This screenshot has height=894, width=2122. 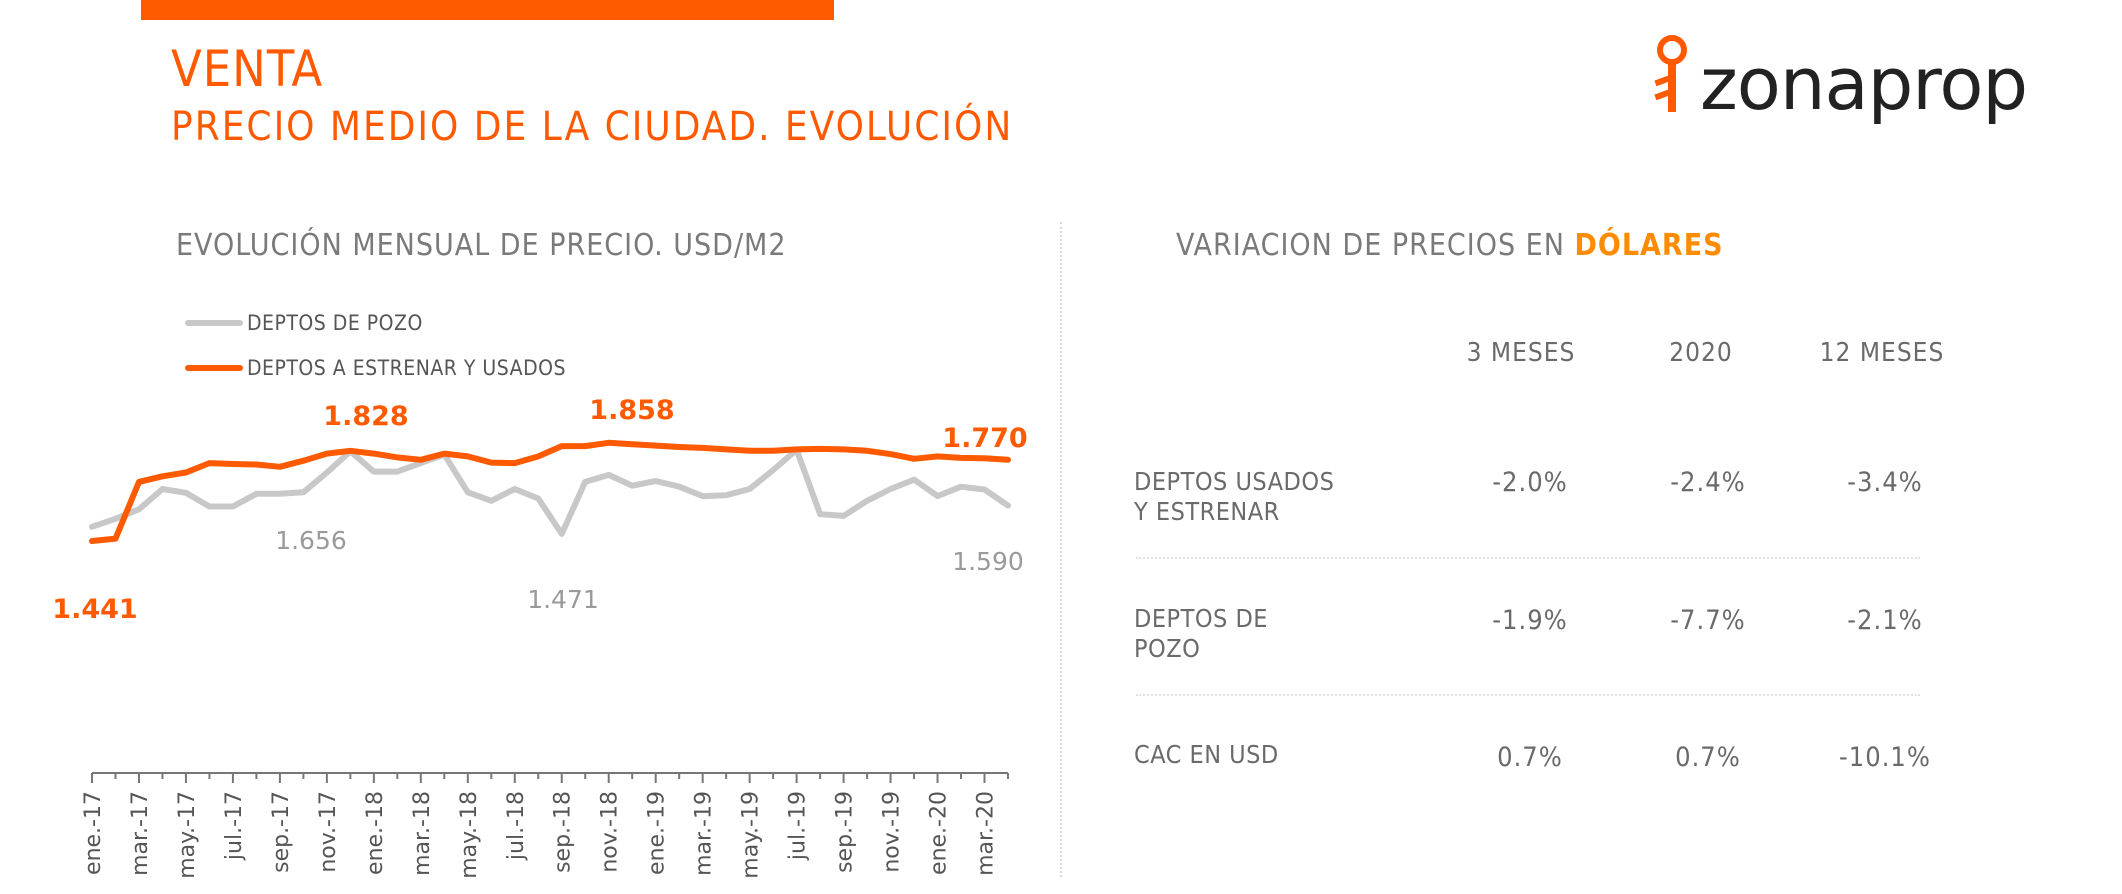 What do you see at coordinates (704, 833) in the screenshot?
I see `x-tick-label: mar.-19` at bounding box center [704, 833].